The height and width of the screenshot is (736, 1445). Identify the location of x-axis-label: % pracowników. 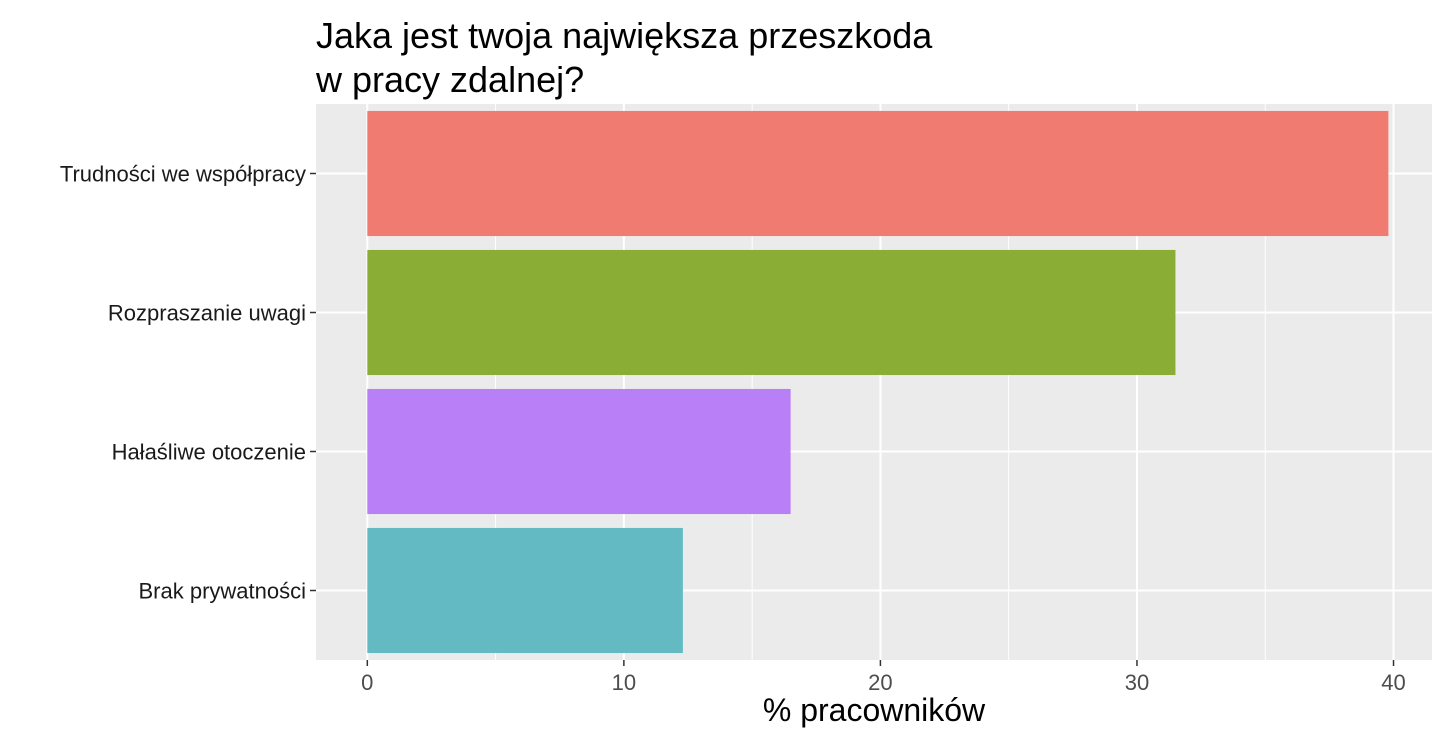
(874, 710).